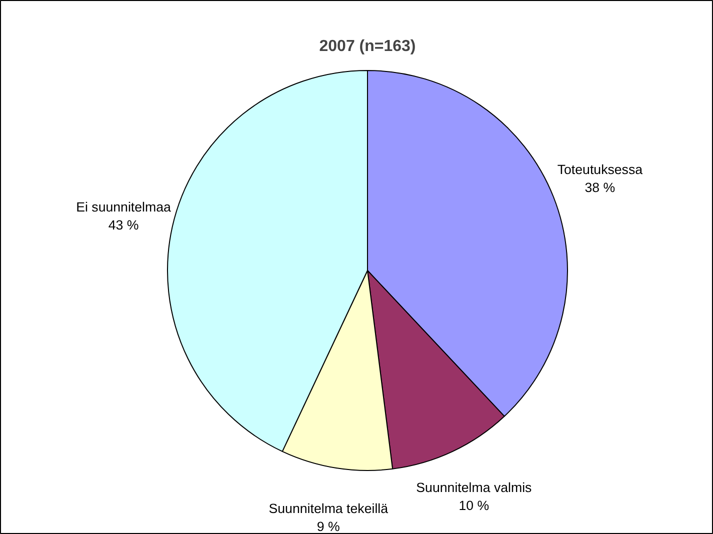 This screenshot has width=713, height=534. I want to click on data-label: 10 %, so click(474, 506).